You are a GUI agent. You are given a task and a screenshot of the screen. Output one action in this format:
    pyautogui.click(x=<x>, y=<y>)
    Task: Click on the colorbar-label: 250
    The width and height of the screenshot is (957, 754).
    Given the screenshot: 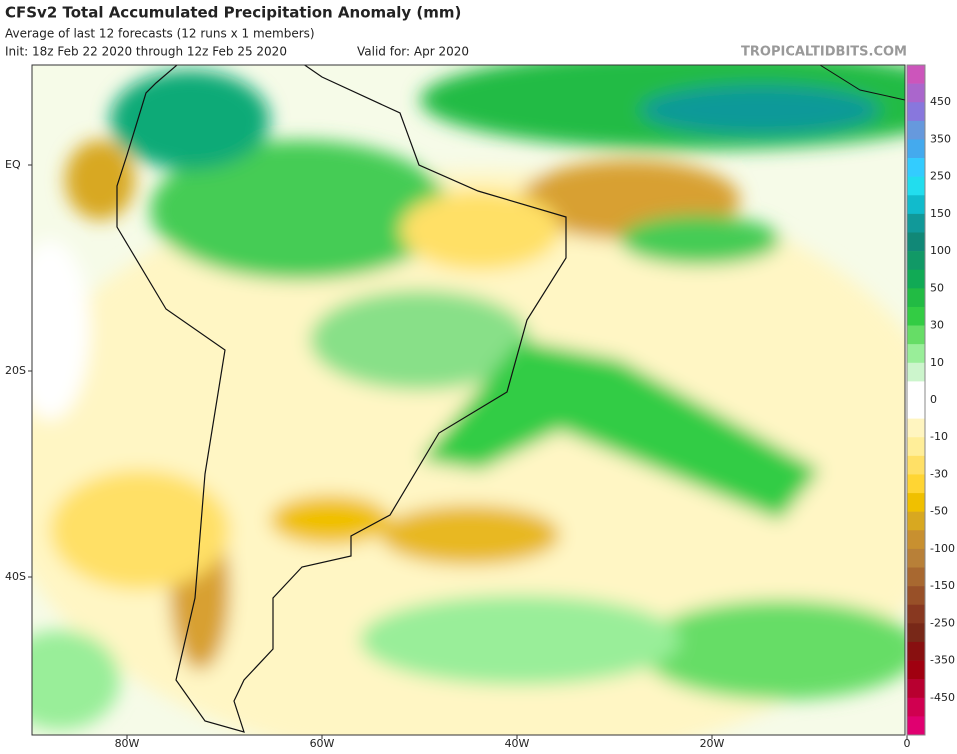 What is the action you would take?
    pyautogui.click(x=940, y=176)
    